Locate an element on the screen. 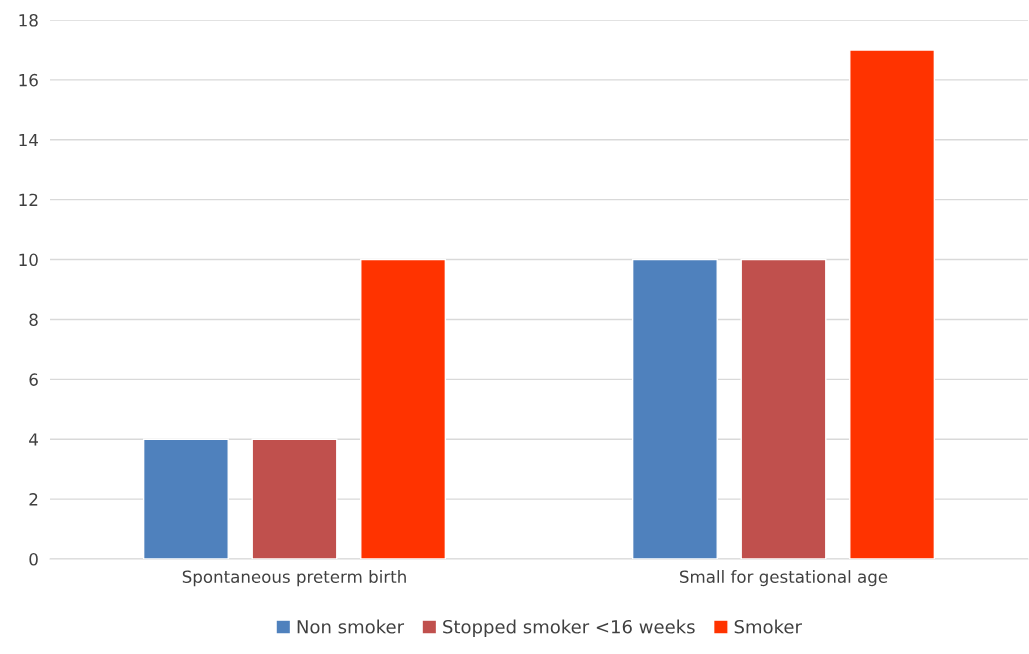 The image size is (1029, 654). legend-label: Smoker is located at coordinates (768, 626).